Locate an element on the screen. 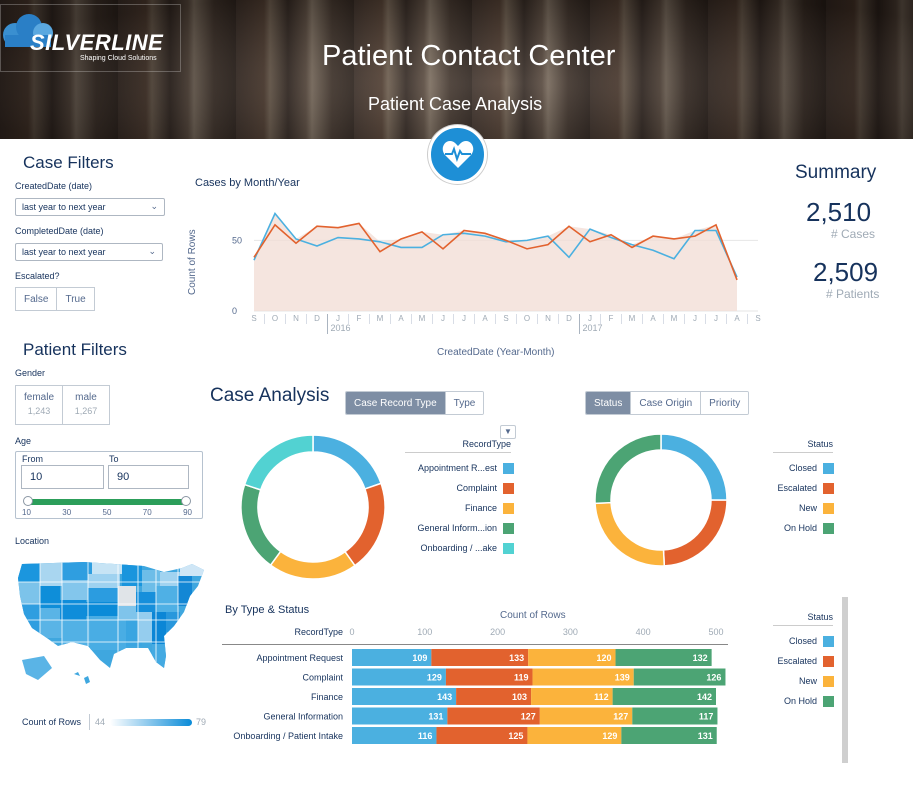  tab-case-record-type: Case Record Type is located at coordinates (396, 403).